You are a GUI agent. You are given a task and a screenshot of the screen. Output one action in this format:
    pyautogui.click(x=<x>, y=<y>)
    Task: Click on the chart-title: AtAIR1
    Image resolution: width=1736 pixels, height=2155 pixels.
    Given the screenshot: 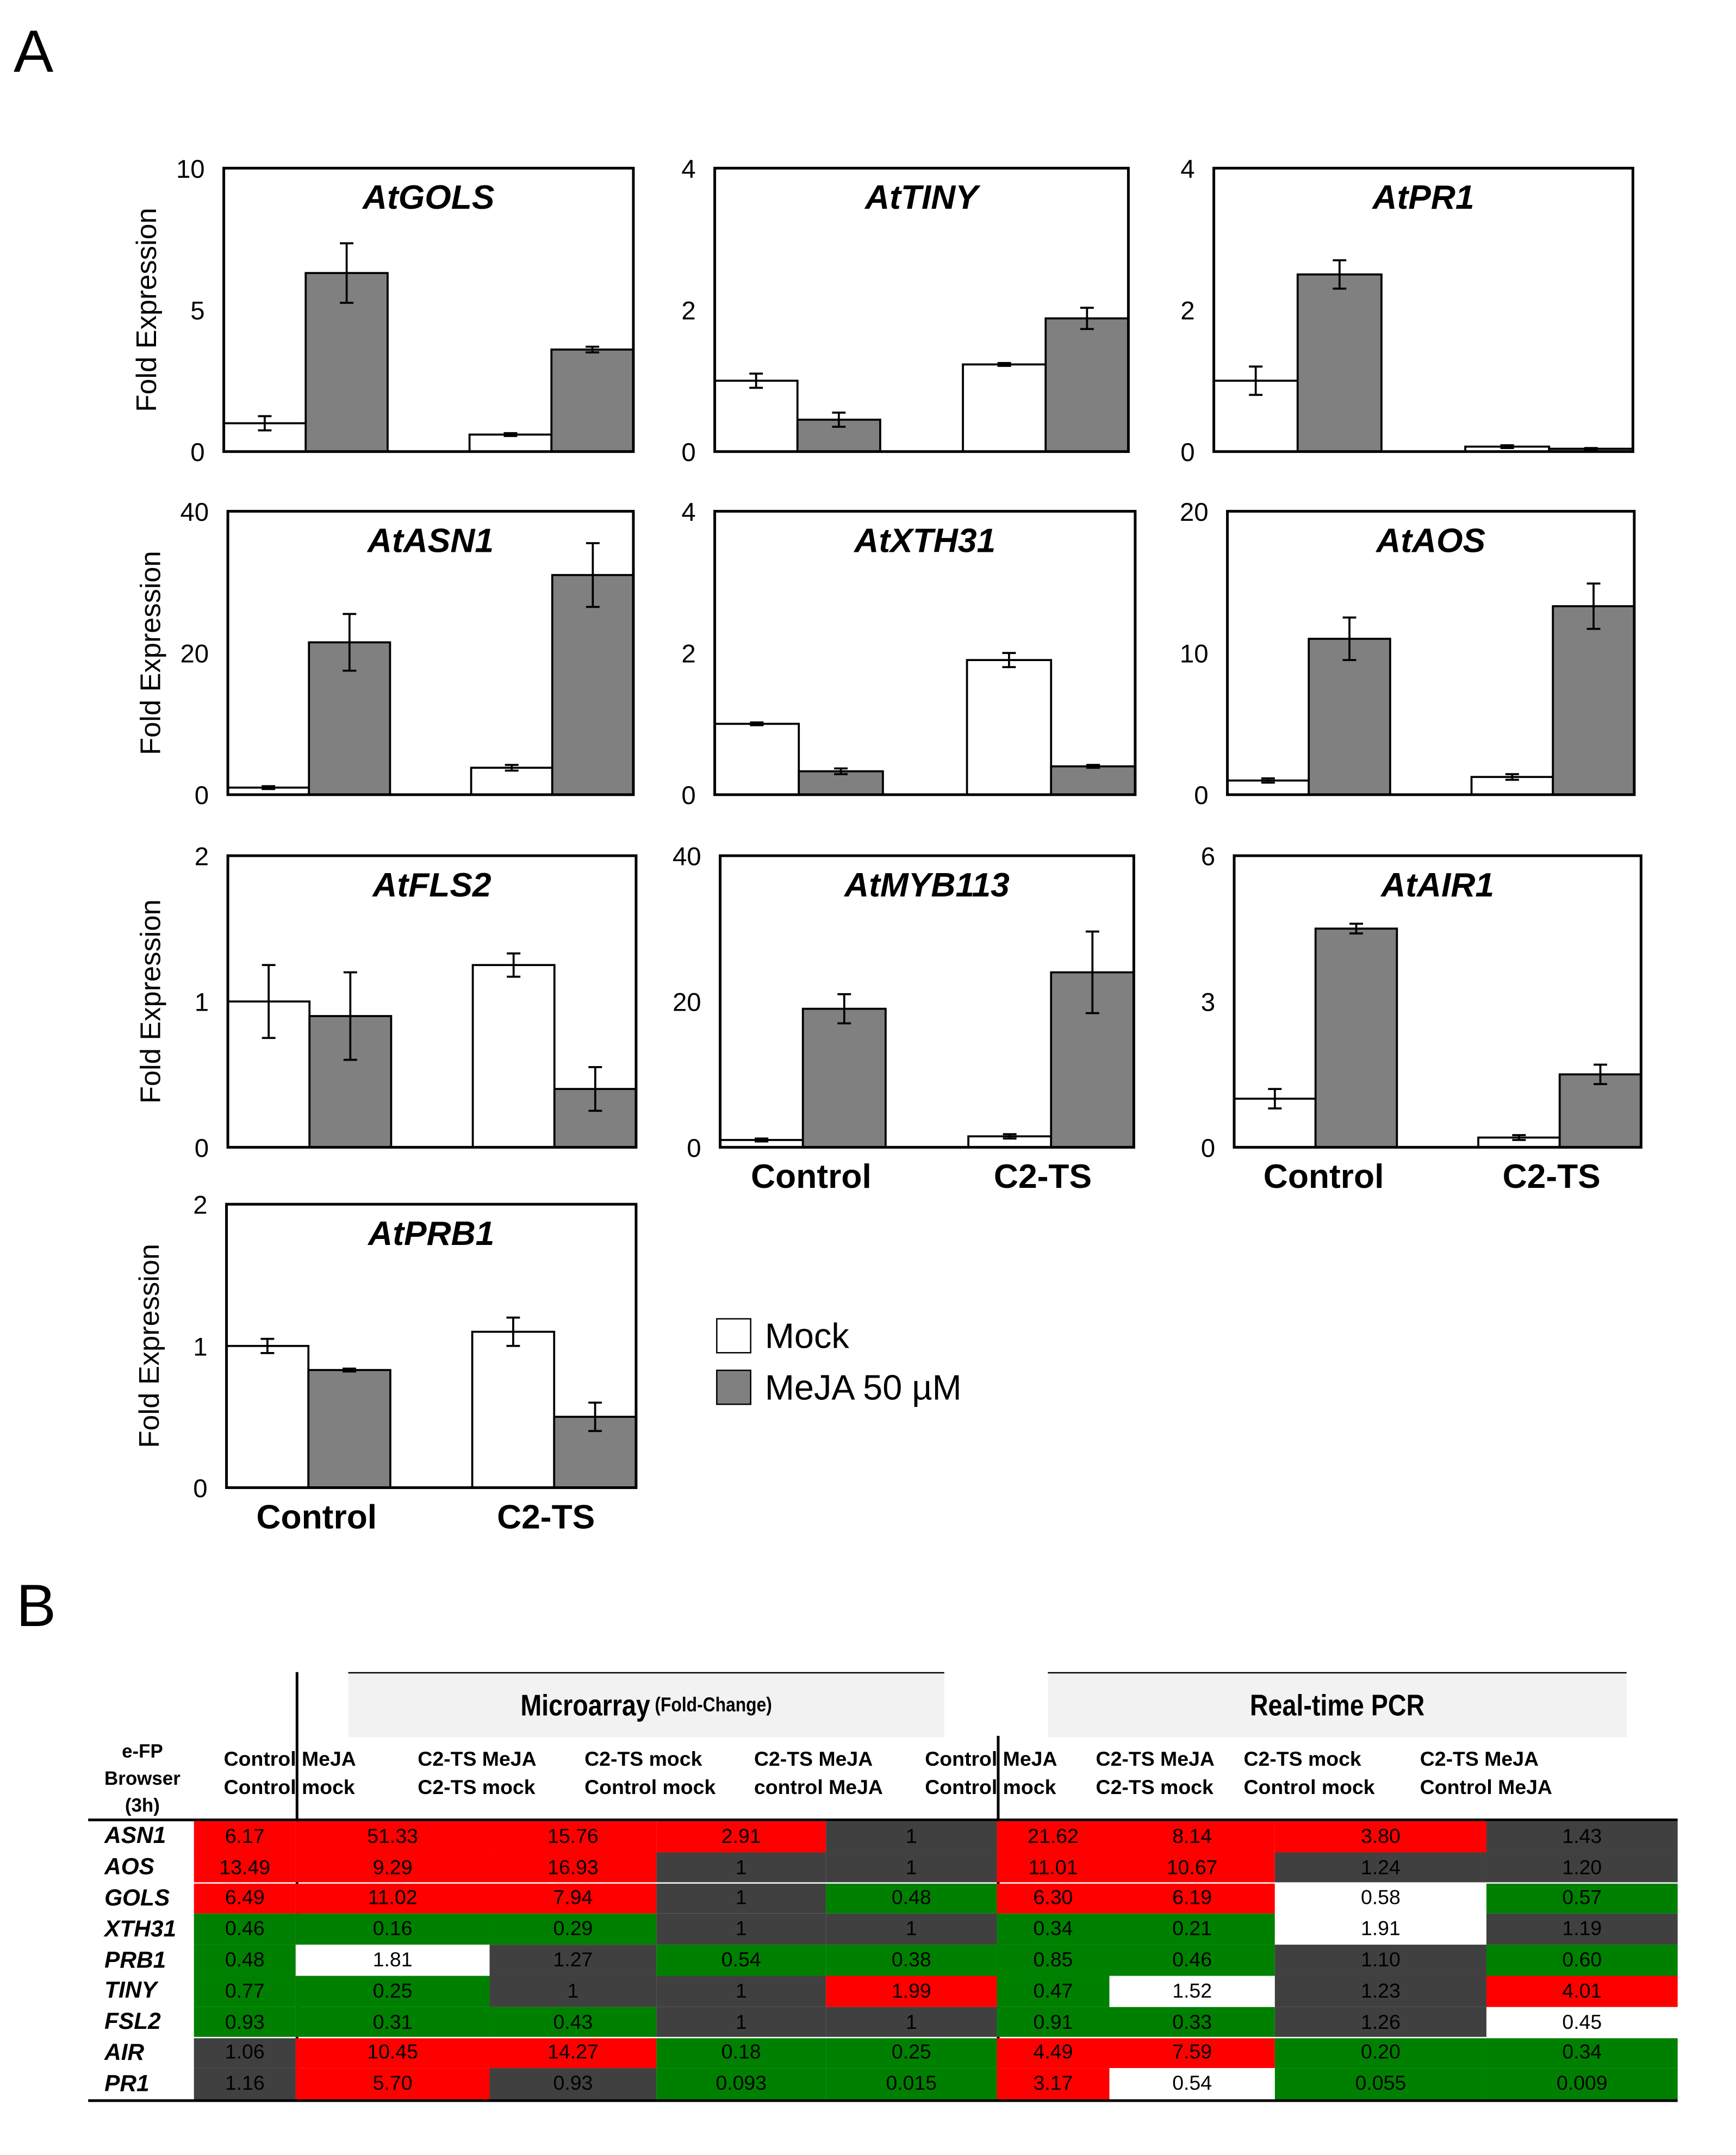 What is the action you would take?
    pyautogui.click(x=1437, y=885)
    